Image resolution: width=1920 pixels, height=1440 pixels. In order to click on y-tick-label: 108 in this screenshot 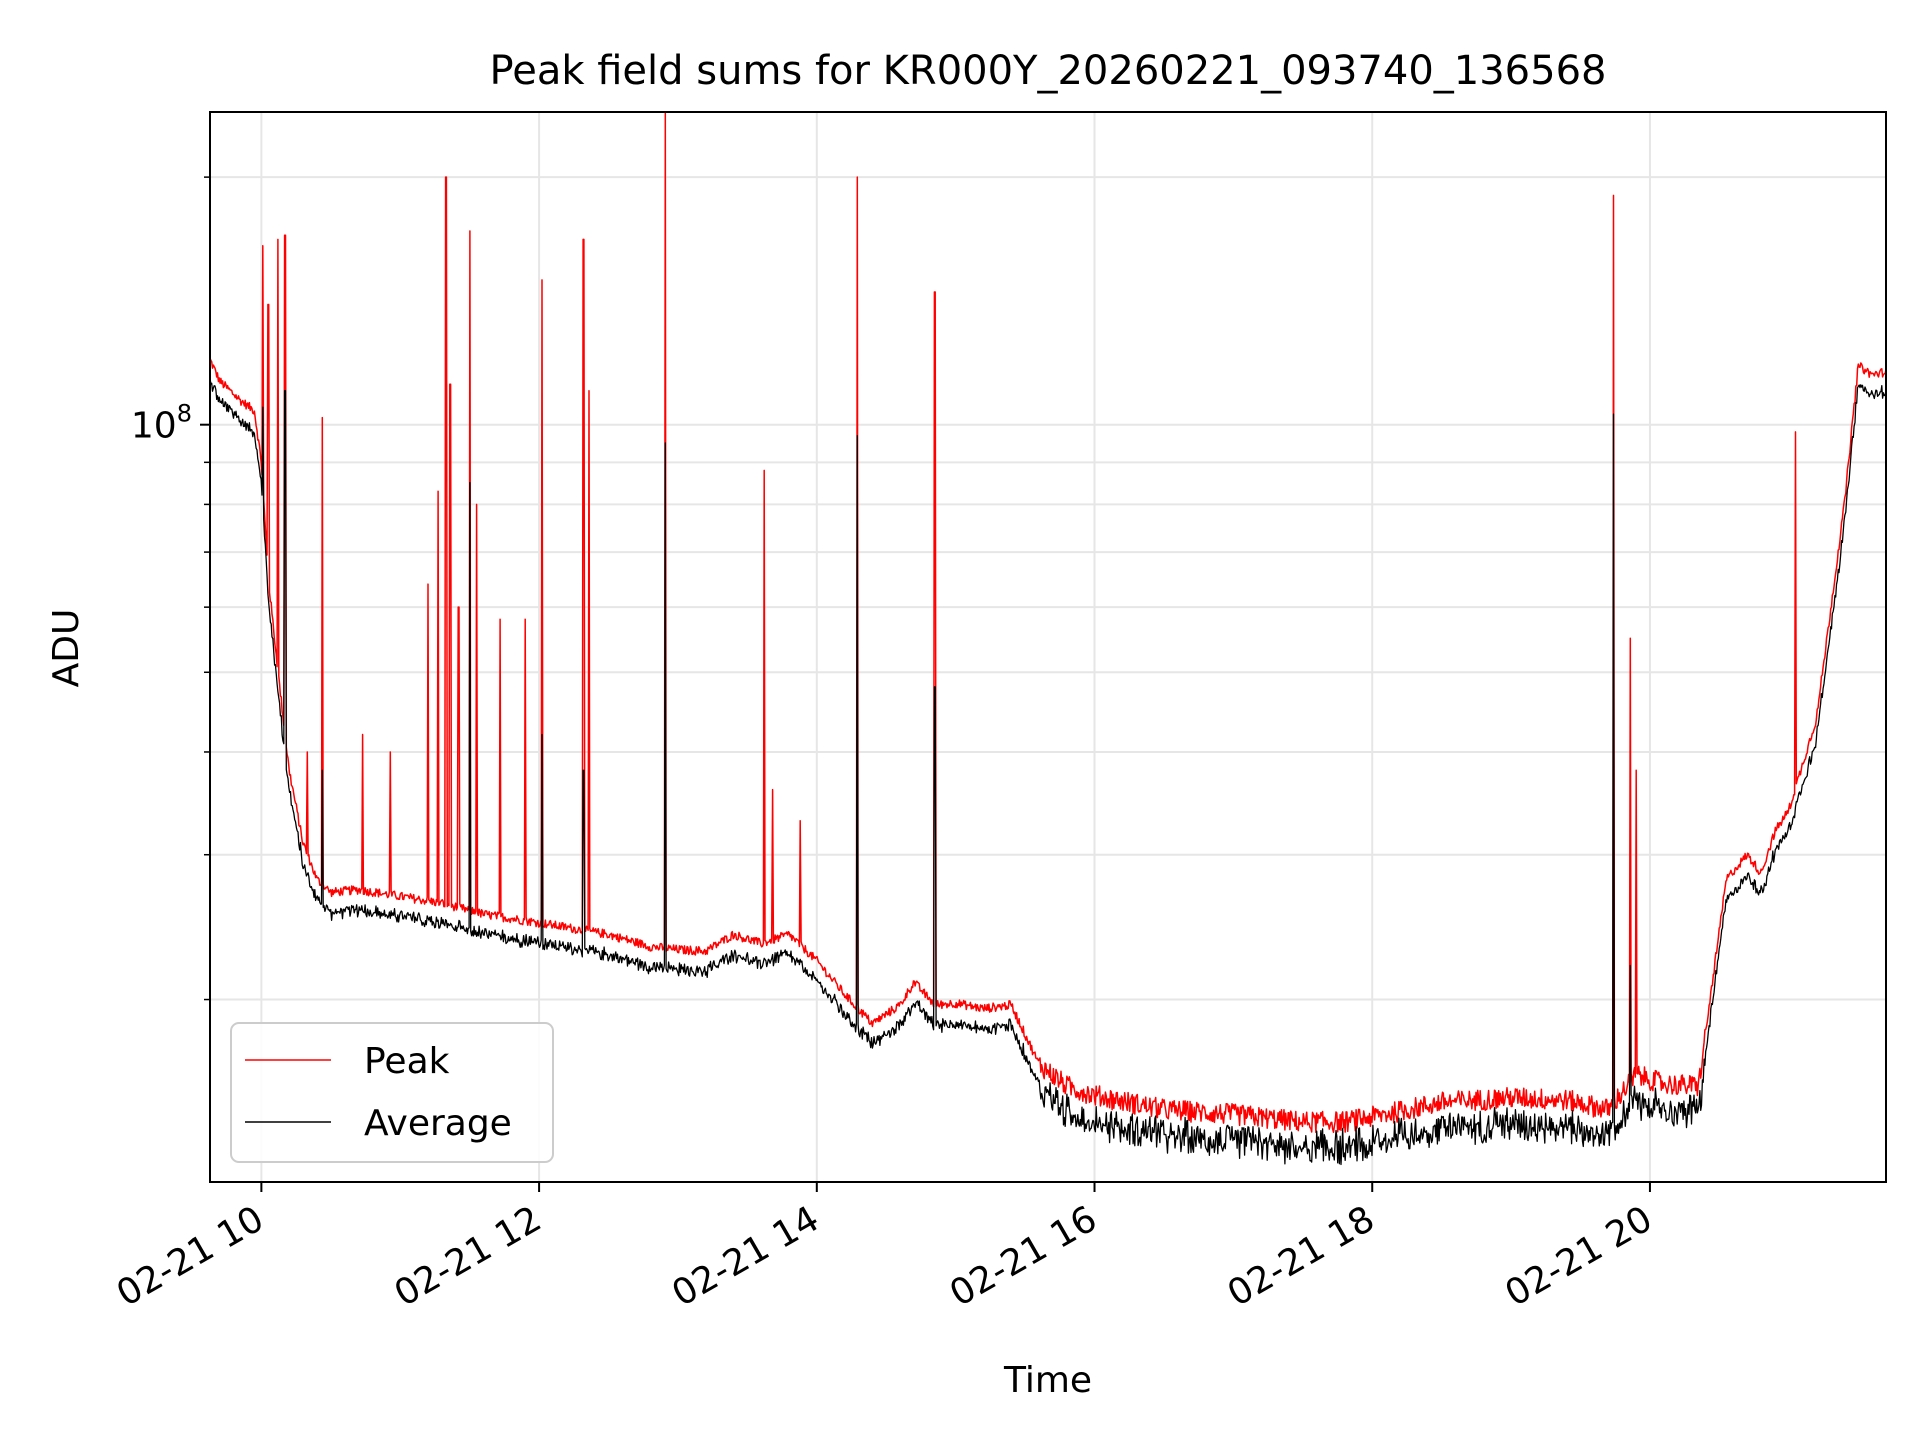, I will do `click(161, 423)`.